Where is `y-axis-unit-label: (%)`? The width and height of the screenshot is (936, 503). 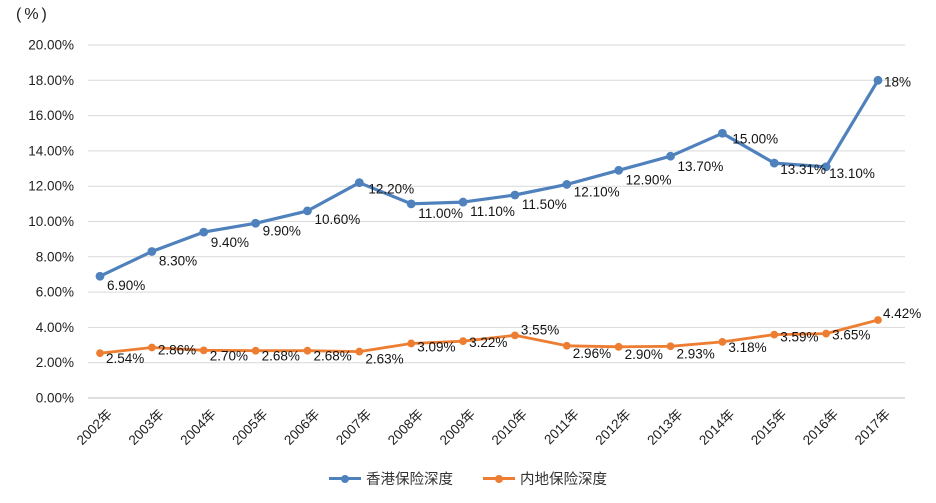 y-axis-unit-label: (%) is located at coordinates (33, 14).